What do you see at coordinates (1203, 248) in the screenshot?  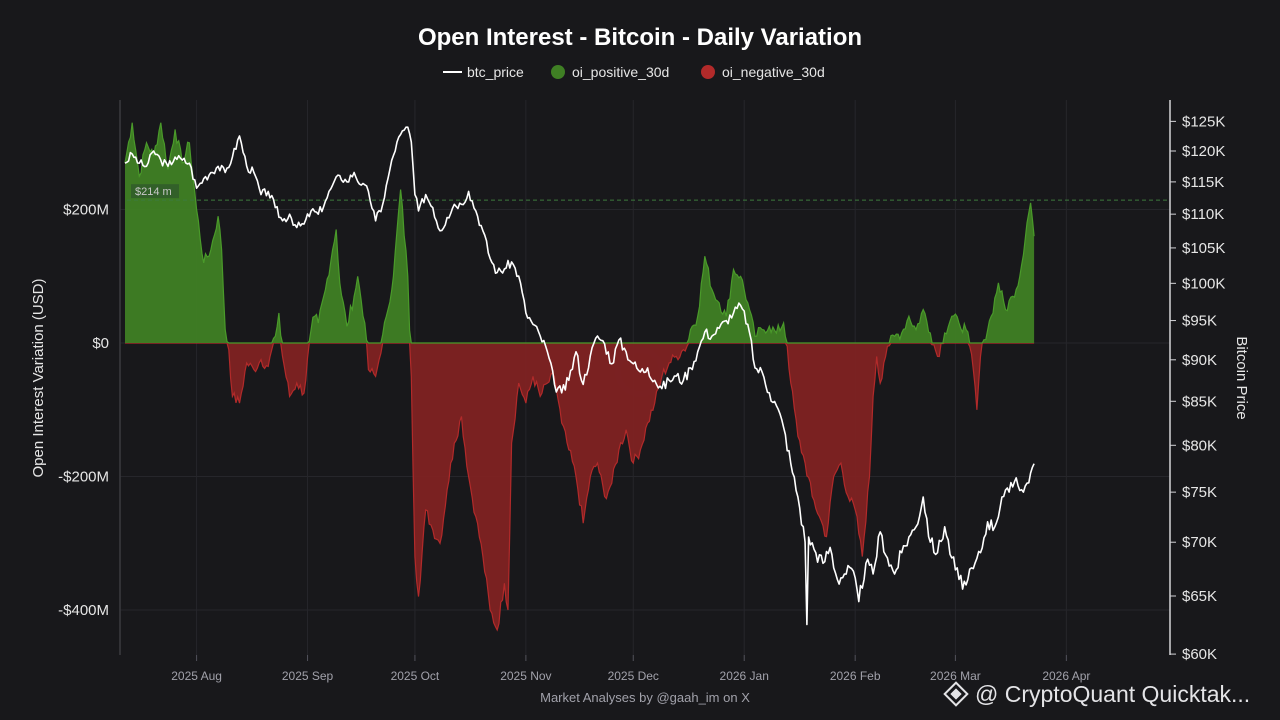 I see `right-tick-label: $105K` at bounding box center [1203, 248].